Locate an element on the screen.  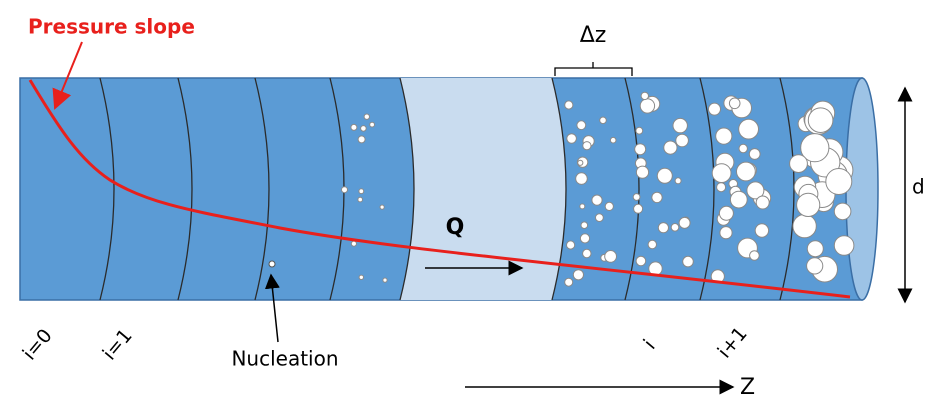
nucleation-label: Nucleation is located at coordinates (284, 359).